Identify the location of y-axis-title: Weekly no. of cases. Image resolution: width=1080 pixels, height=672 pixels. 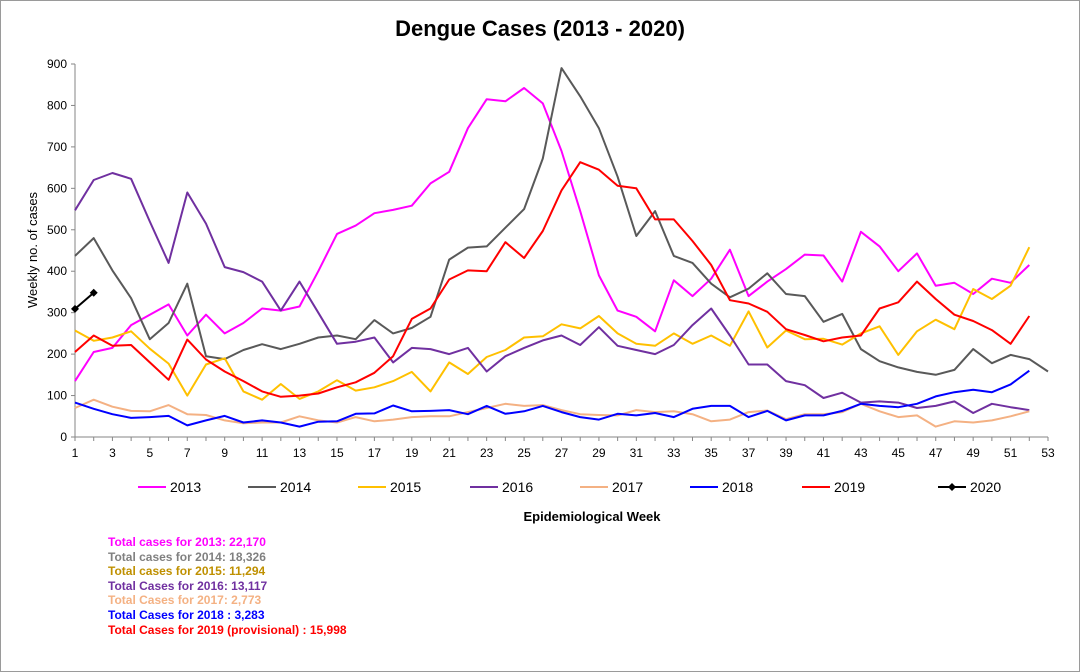
(32, 249).